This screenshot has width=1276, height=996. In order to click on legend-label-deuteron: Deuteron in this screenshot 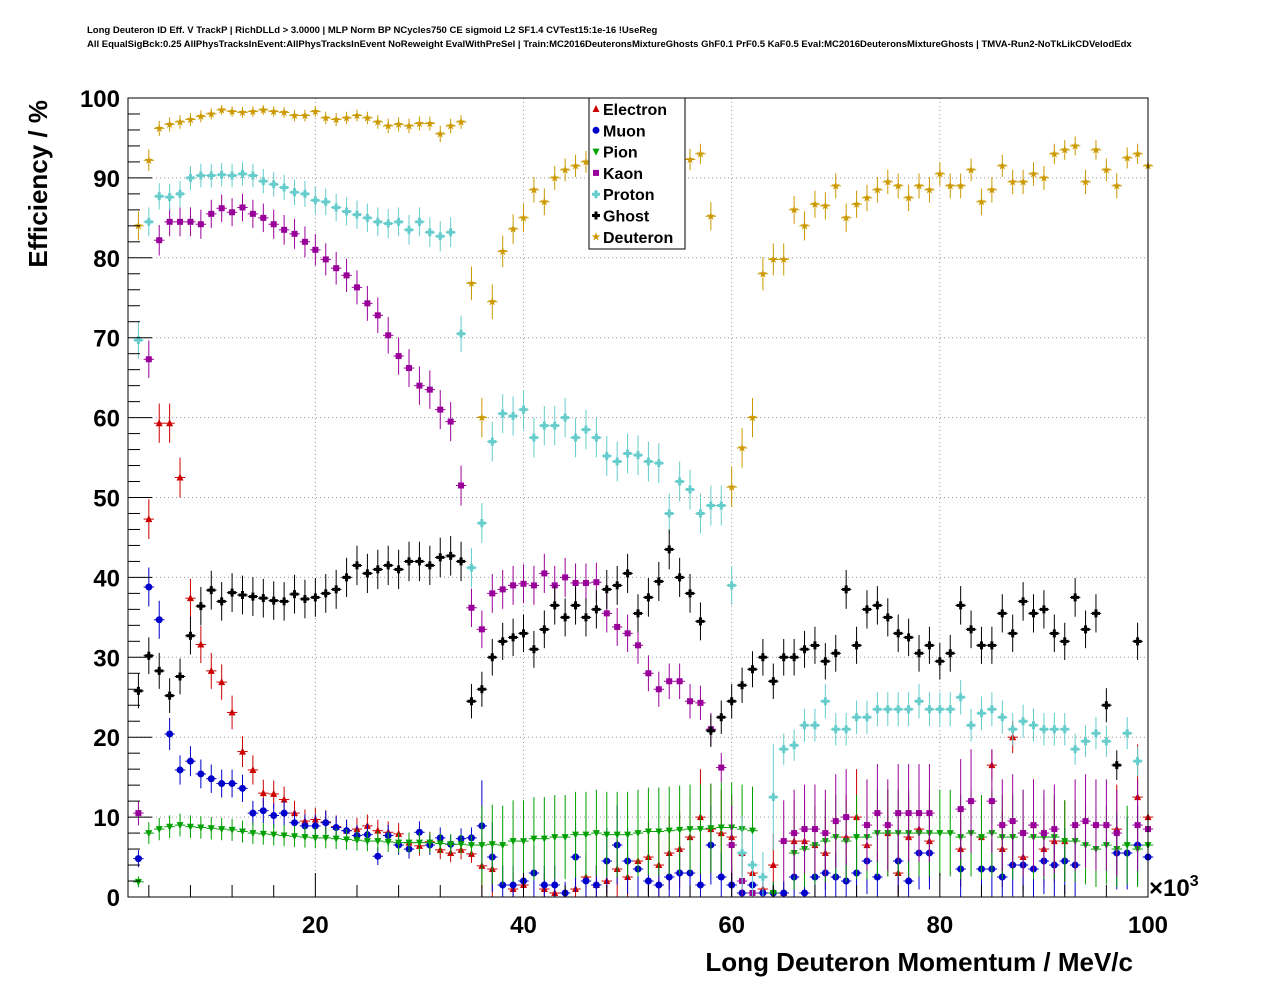, I will do `click(638, 238)`.